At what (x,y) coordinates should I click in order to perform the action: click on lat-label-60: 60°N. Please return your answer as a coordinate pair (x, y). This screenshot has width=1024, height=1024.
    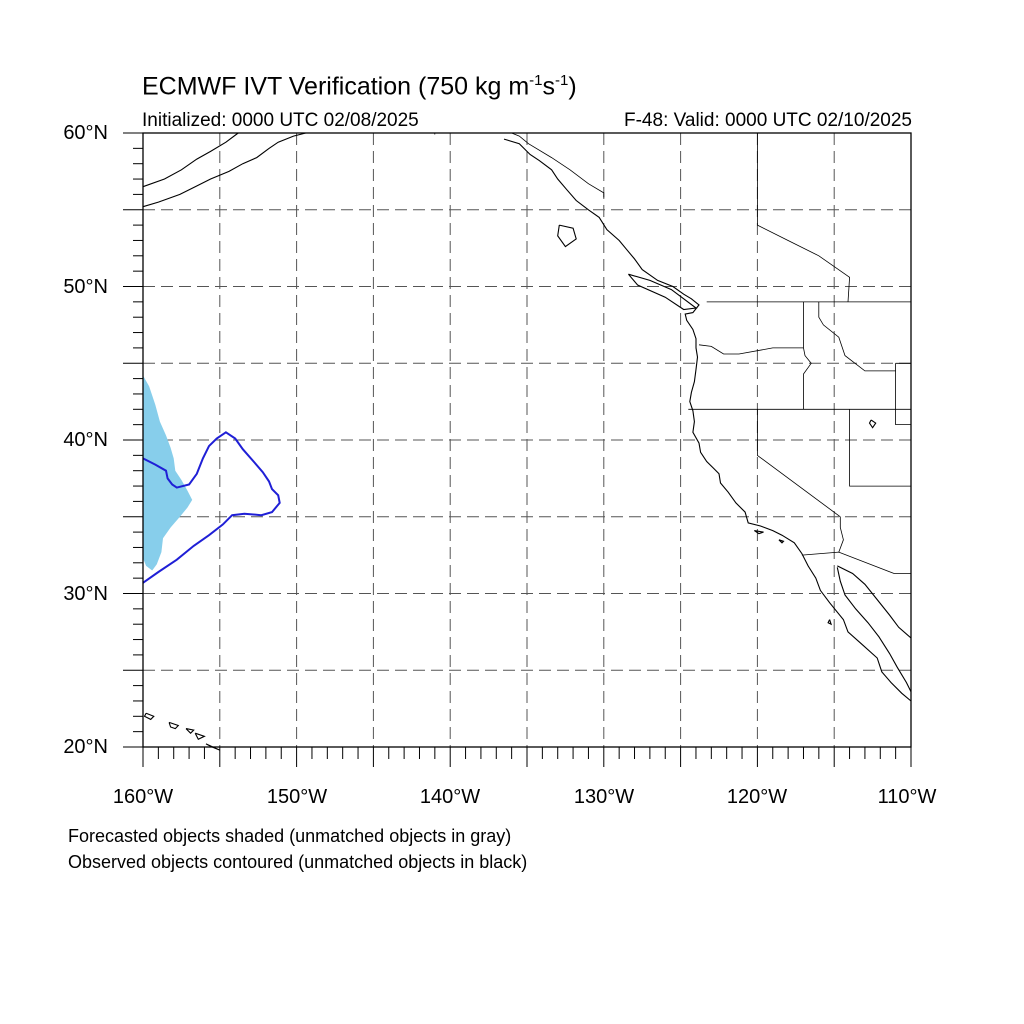
    Looking at the image, I should click on (85, 133).